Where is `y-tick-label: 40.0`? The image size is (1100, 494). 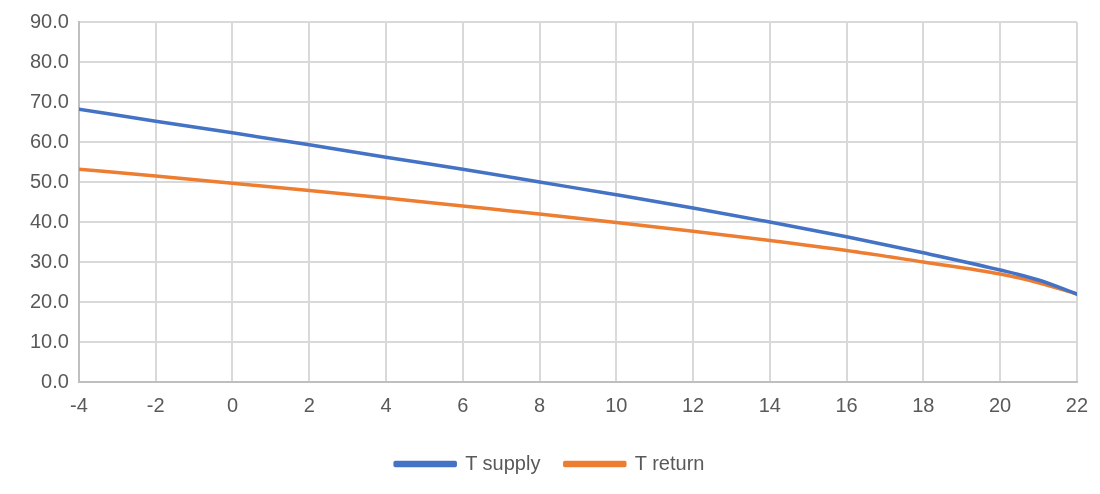
y-tick-label: 40.0 is located at coordinates (49, 220).